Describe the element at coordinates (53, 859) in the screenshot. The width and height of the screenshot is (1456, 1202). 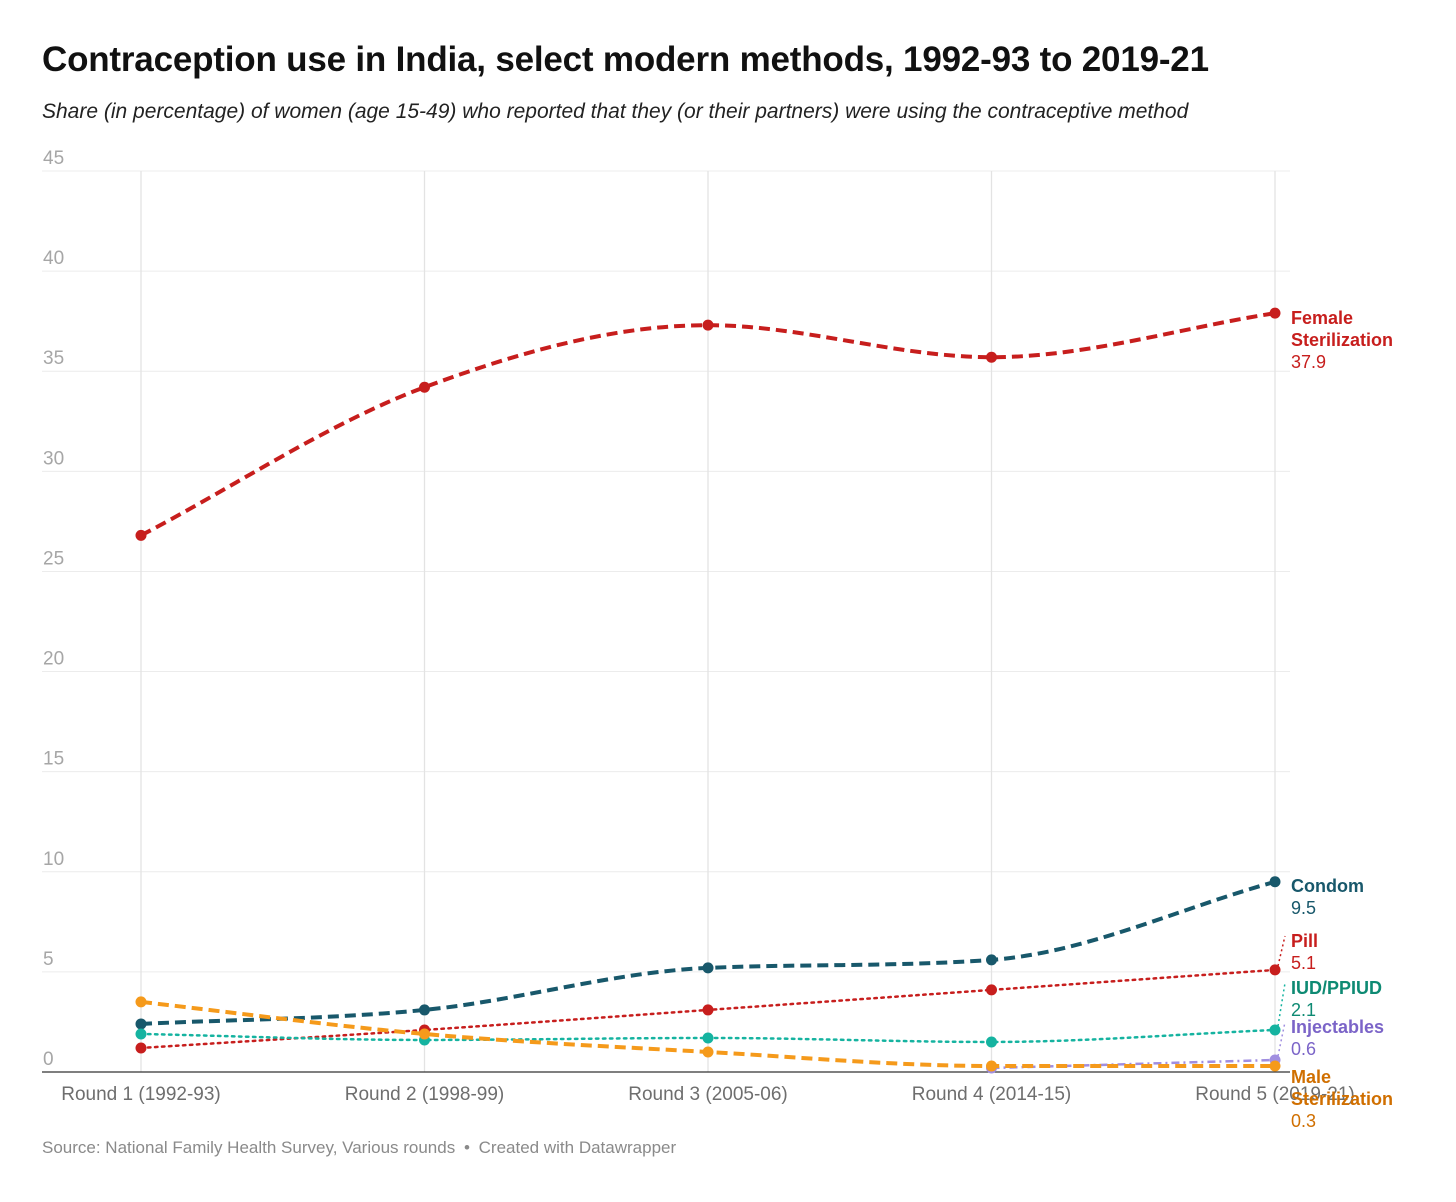
I see `y-tick-label: 10` at that location.